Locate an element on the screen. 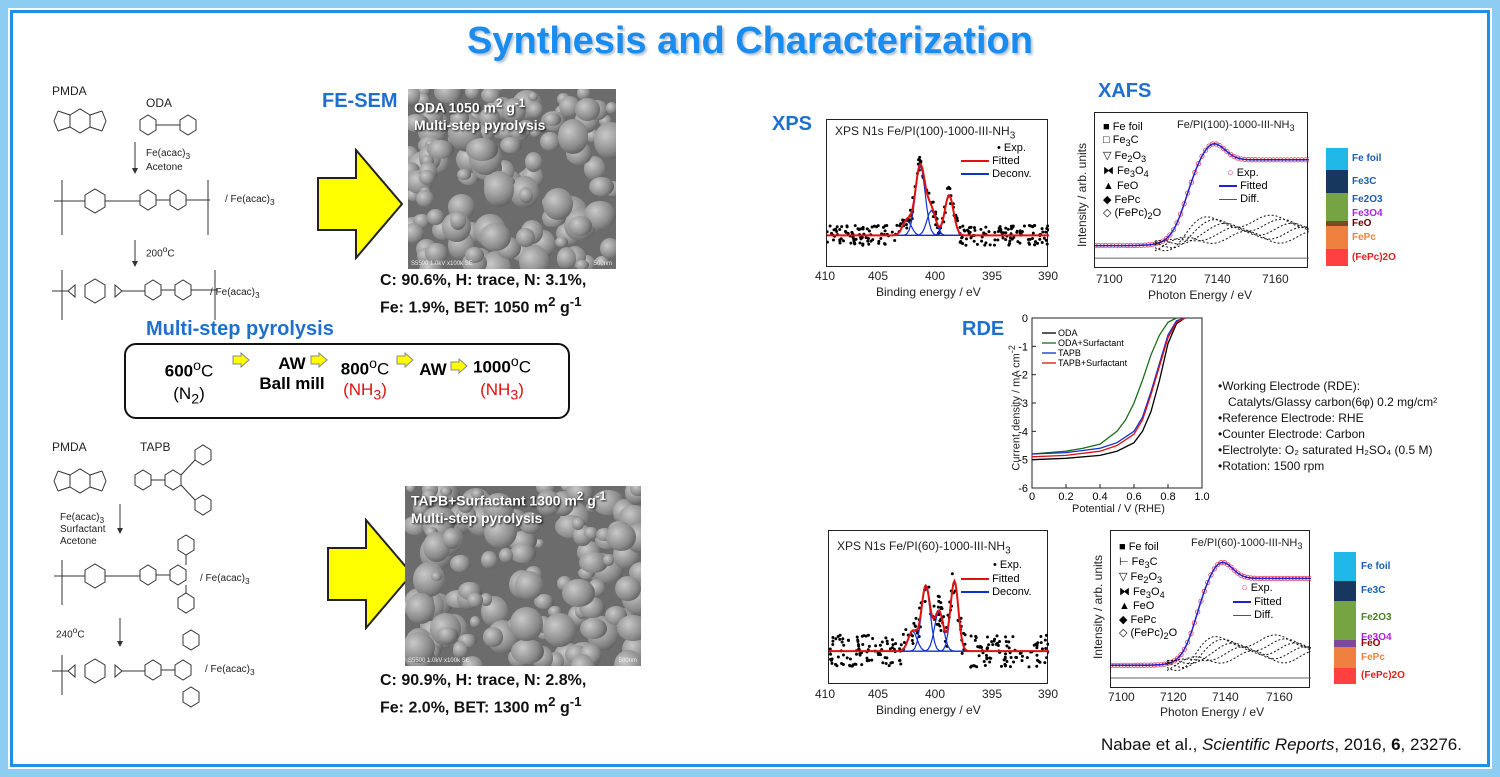  step-600: 600oC (N2) is located at coordinates (189, 383).